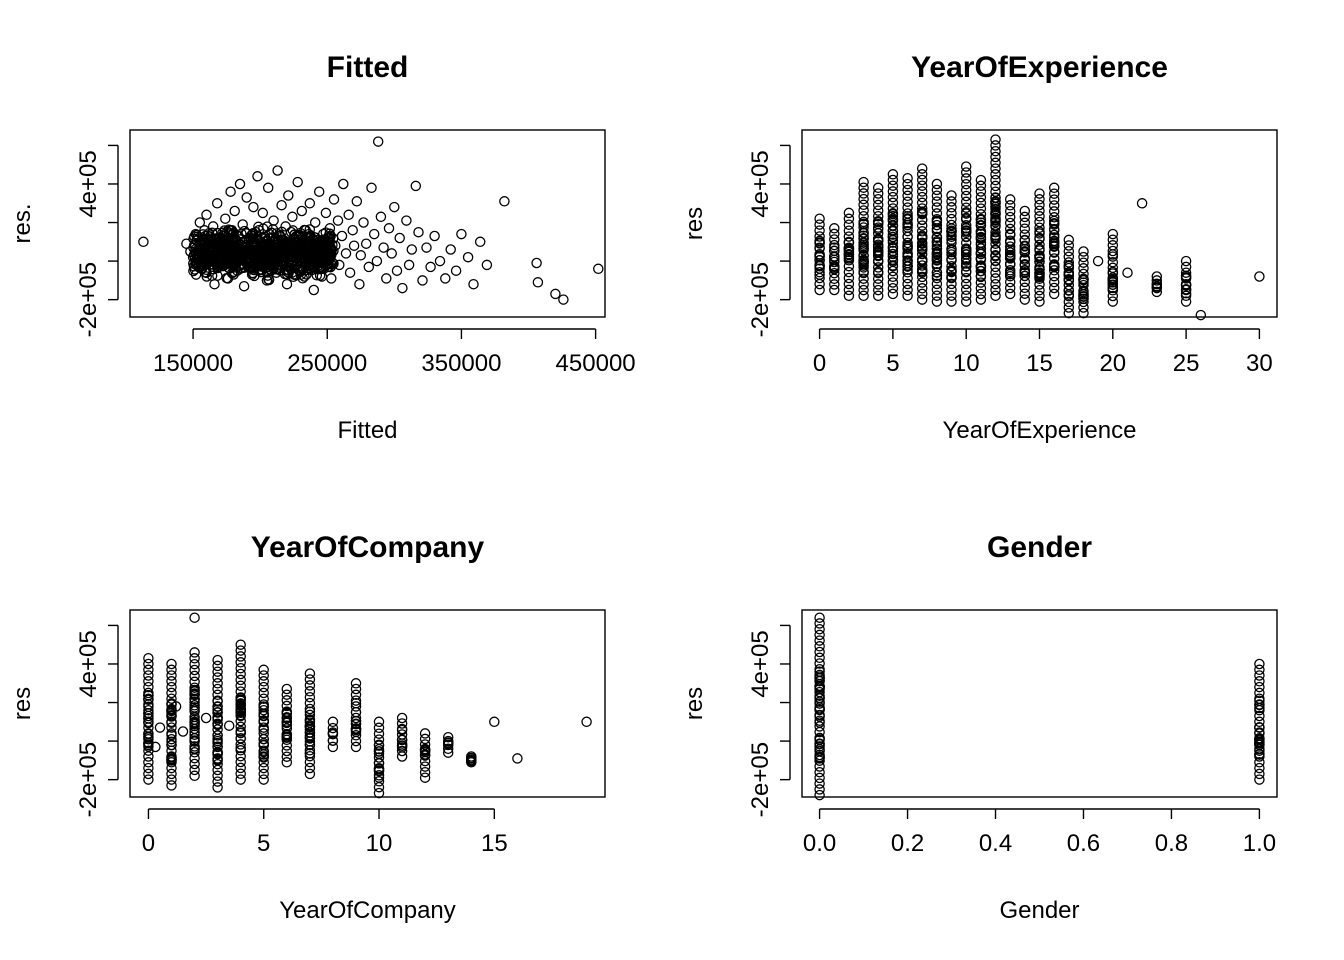  What do you see at coordinates (907, 843) in the screenshot?
I see `x-tick-label: 0.2` at bounding box center [907, 843].